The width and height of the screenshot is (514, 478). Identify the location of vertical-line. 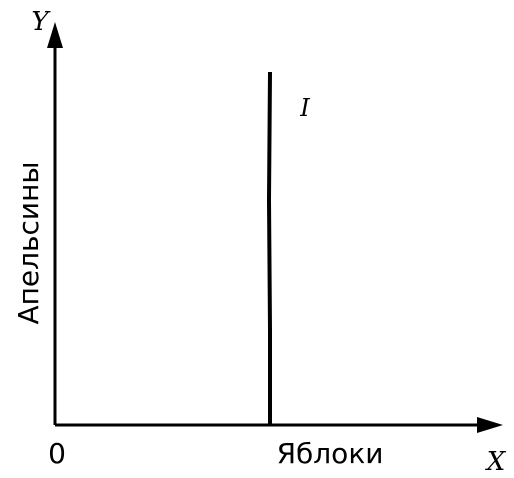
(269, 248).